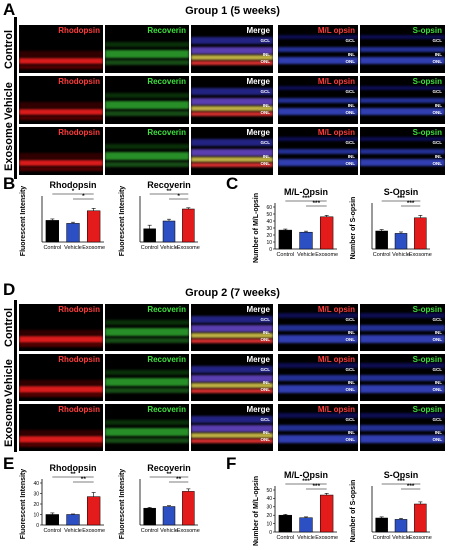 The width and height of the screenshot is (450, 550). I want to click on y-axis-title: Fluorescent Intensity, so click(122, 504).